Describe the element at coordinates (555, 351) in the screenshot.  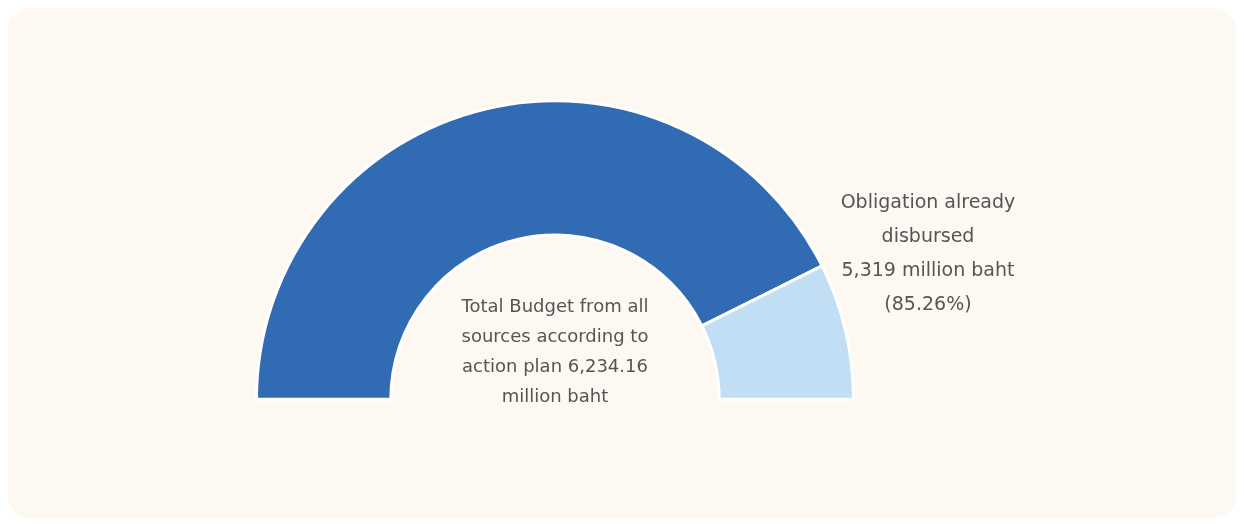
I see `text: Total Budget from all sources according to action plan 6,234.16 million baht` at that location.